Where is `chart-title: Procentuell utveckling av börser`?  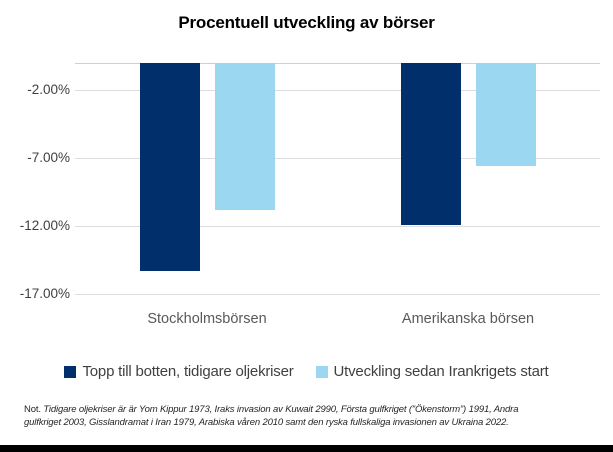 chart-title: Procentuell utveckling av börser is located at coordinates (306, 22).